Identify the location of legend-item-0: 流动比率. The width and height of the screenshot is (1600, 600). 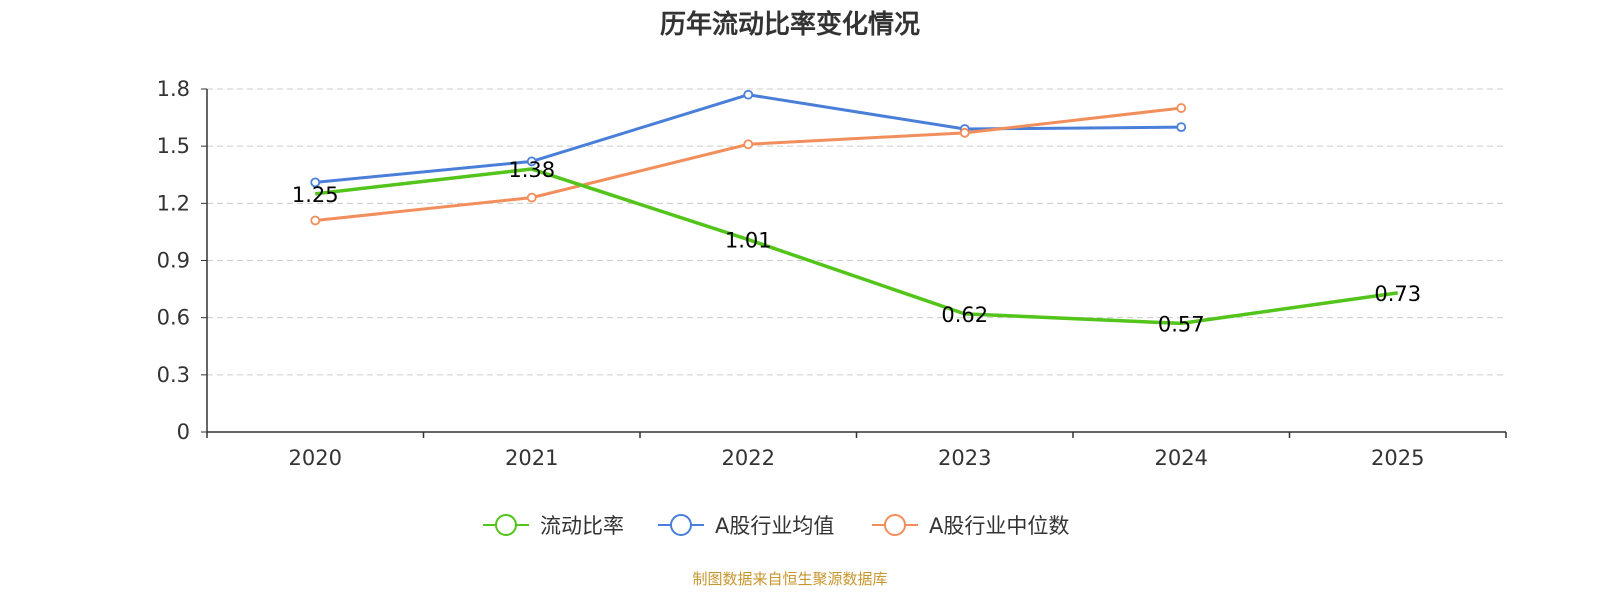
(553, 526).